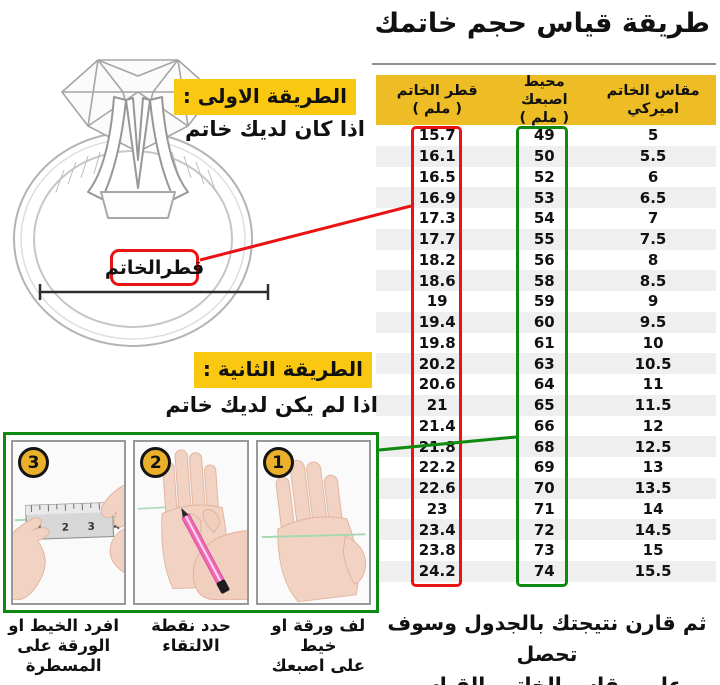  What do you see at coordinates (437, 239) in the screenshot?
I see `table-cell: 17.7` at bounding box center [437, 239].